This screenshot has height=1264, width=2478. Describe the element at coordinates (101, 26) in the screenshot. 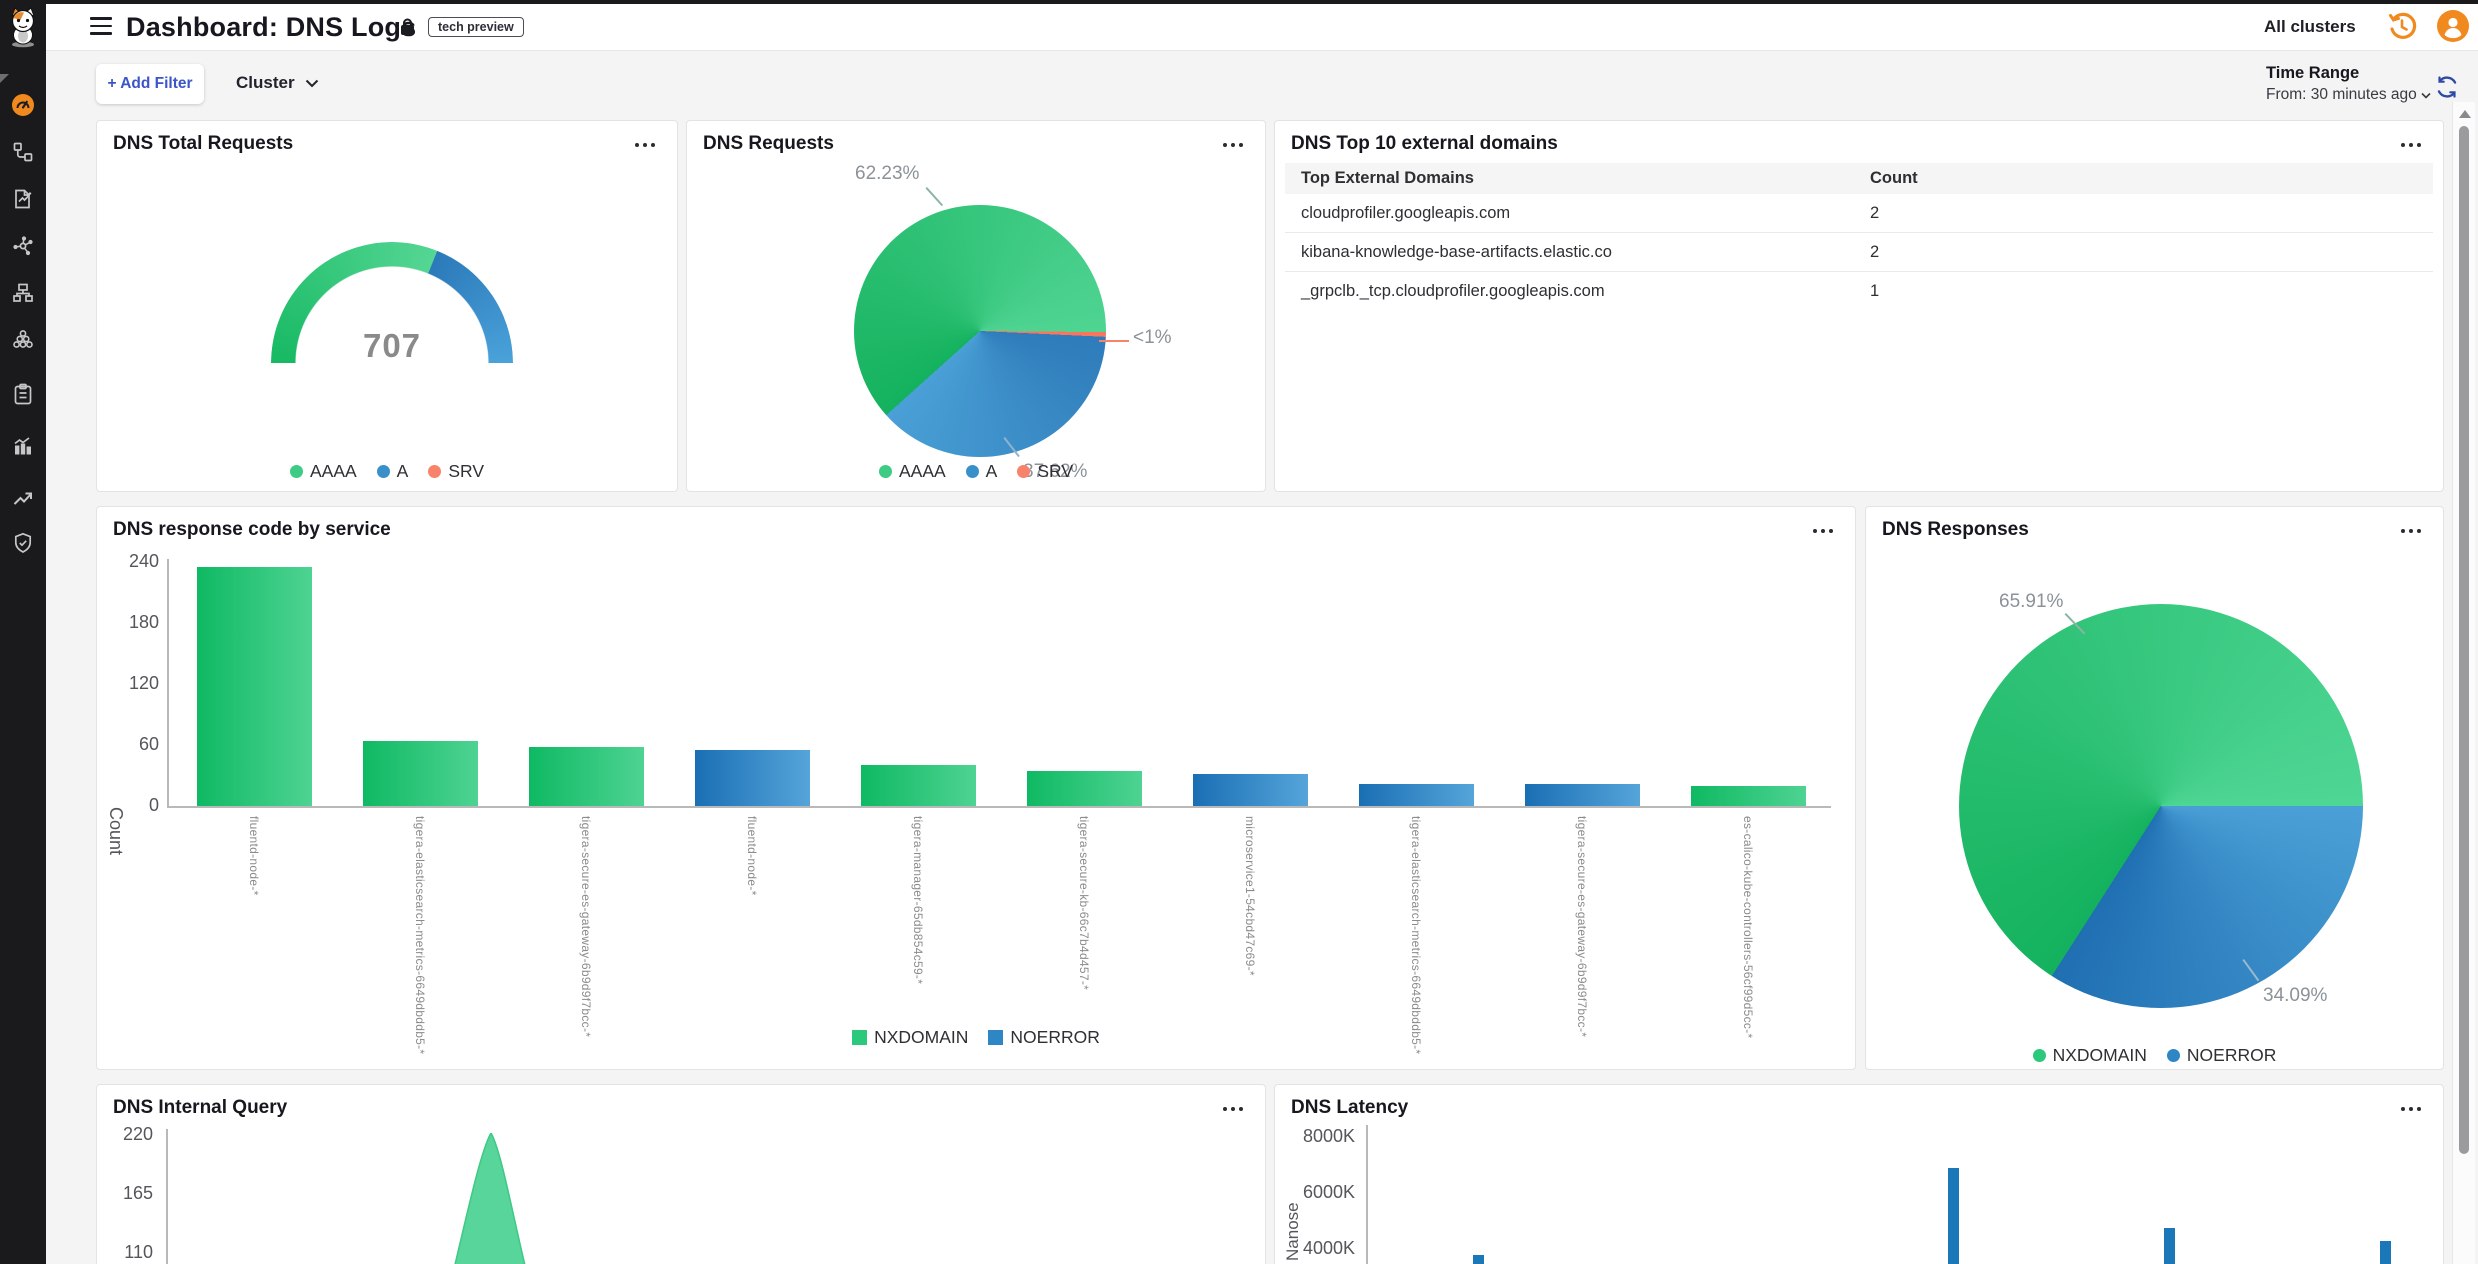

I see `hamburger-menu-icon` at that location.